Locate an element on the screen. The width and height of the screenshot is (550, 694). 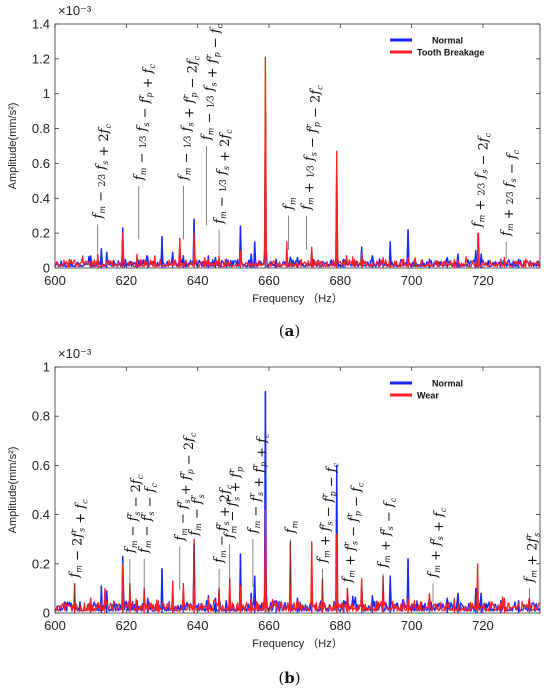
annotation-label: fm − frs − fc is located at coordinates (148, 518).